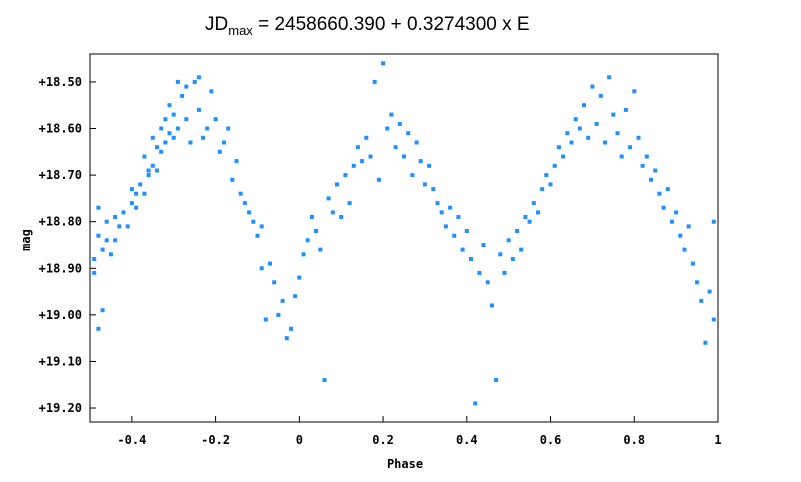 Image resolution: width=801 pixels, height=482 pixels. I want to click on x-tick-label: 1, so click(717, 440).